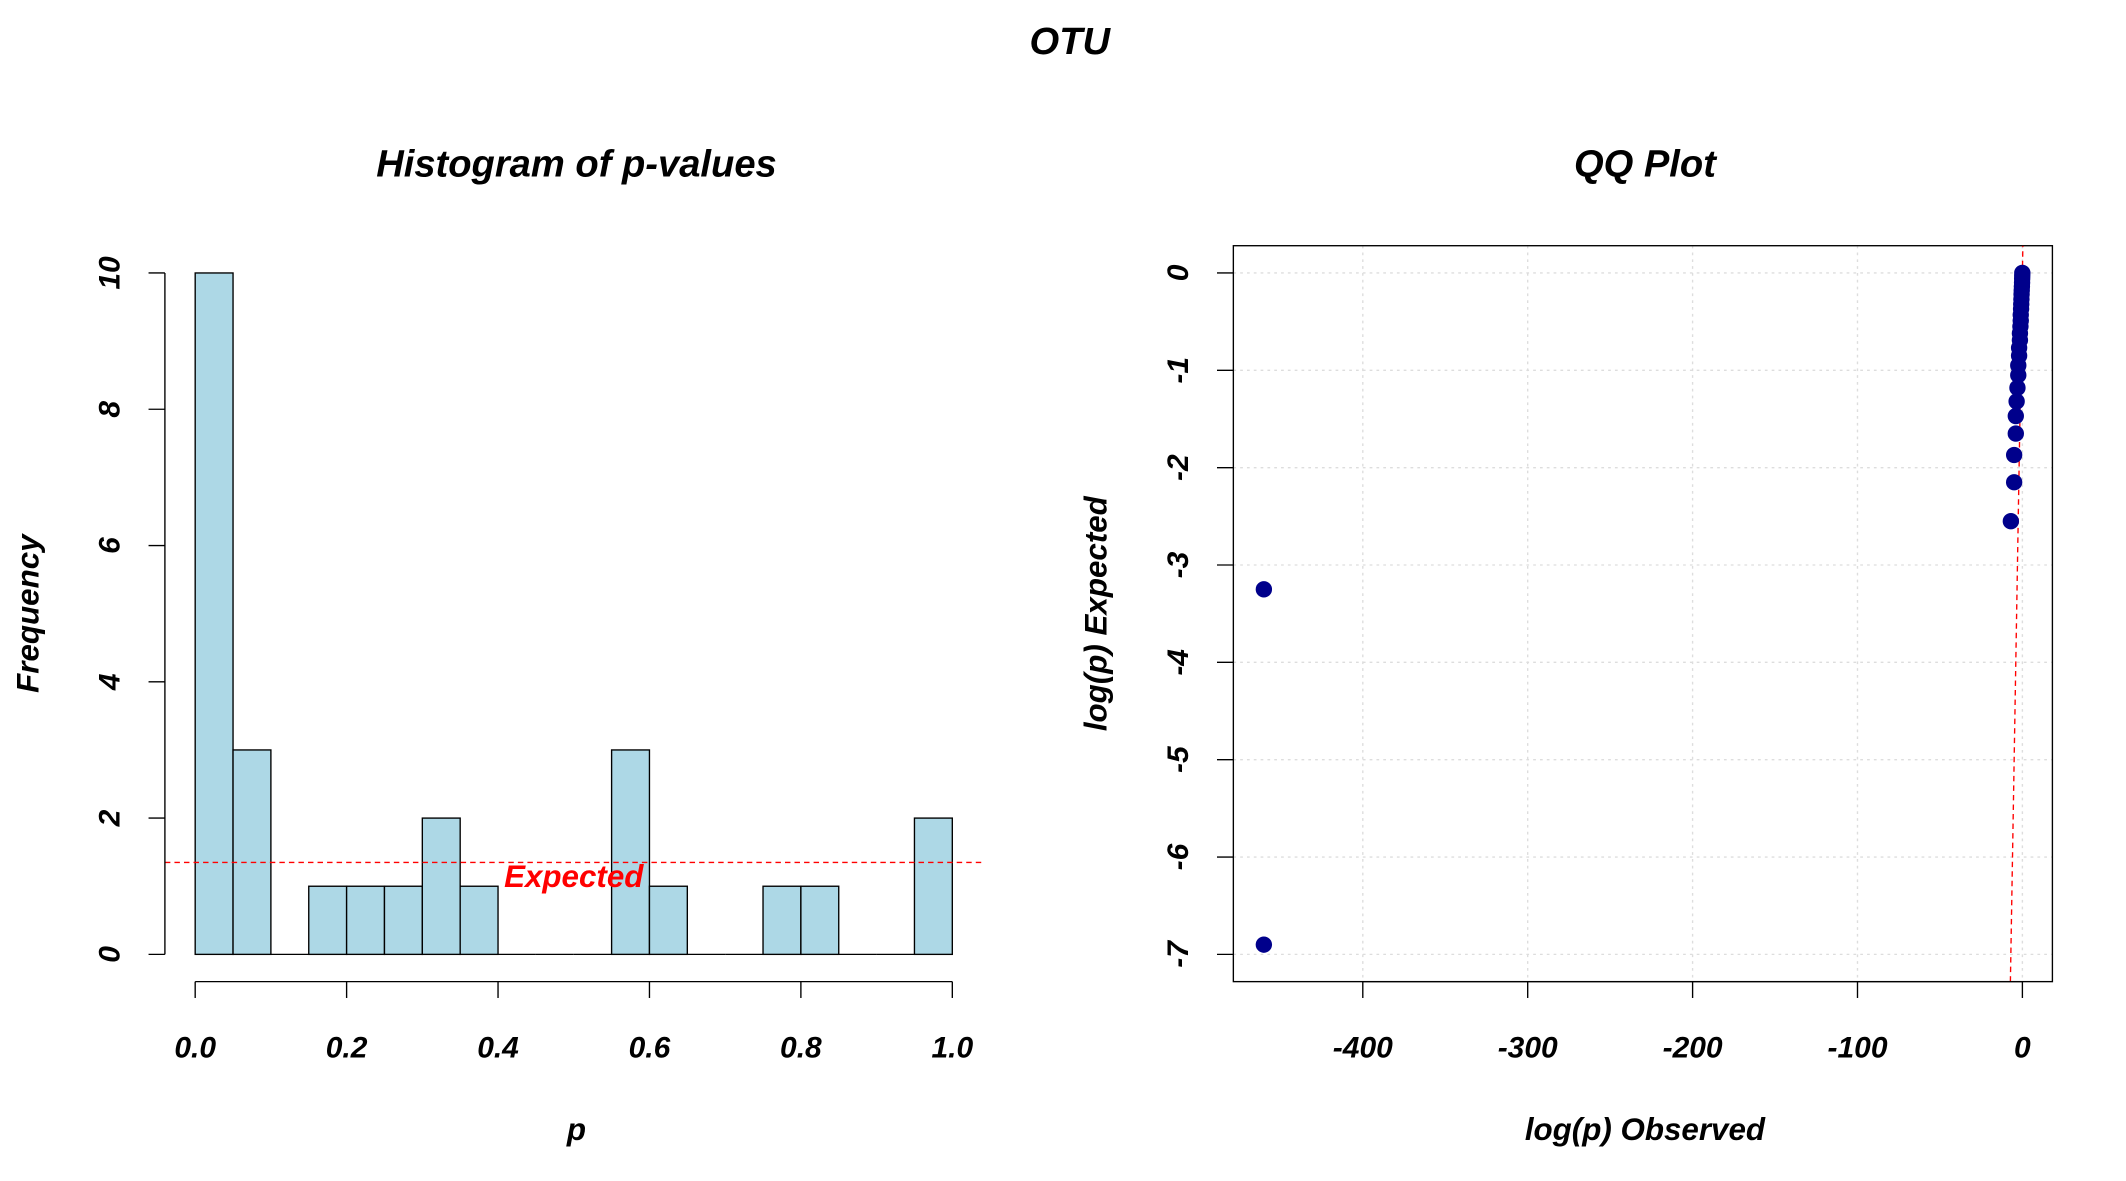 The width and height of the screenshot is (2126, 1181). Describe the element at coordinates (1178, 759) in the screenshot. I see `y-tick-label: -5` at that location.